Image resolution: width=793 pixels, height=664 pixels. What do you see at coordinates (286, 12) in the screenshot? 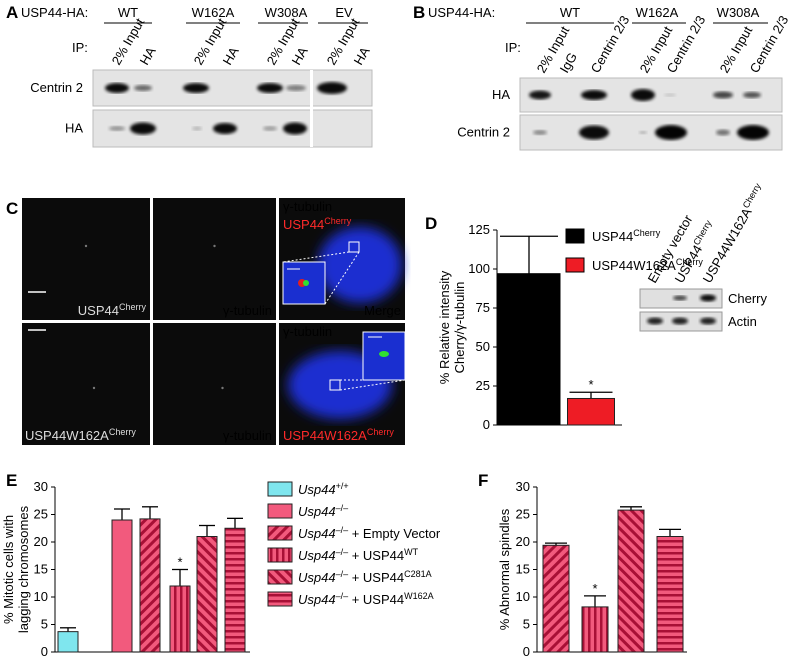
I see `group-label: W308A` at bounding box center [286, 12].